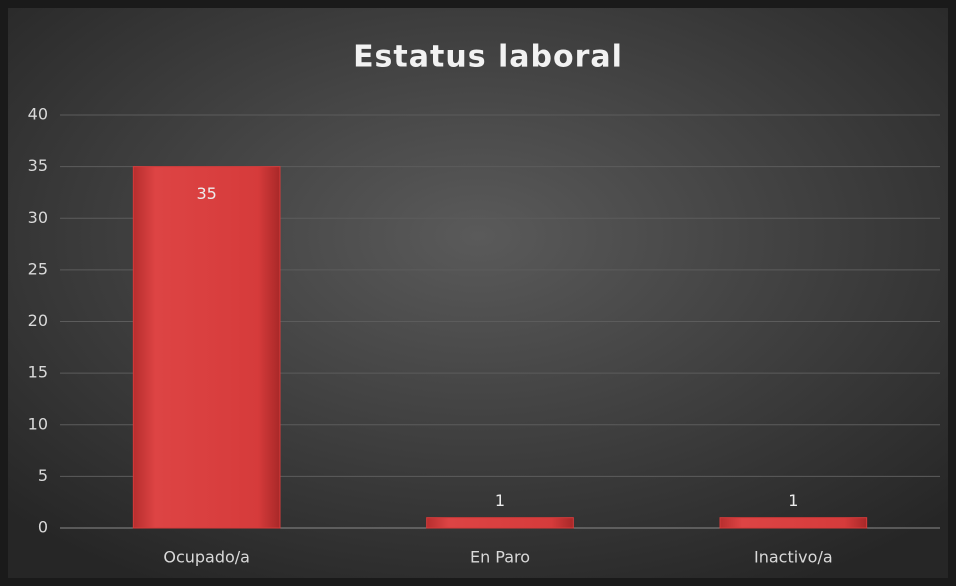 The height and width of the screenshot is (586, 956). What do you see at coordinates (38, 320) in the screenshot?
I see `y-tick-label: 20` at bounding box center [38, 320].